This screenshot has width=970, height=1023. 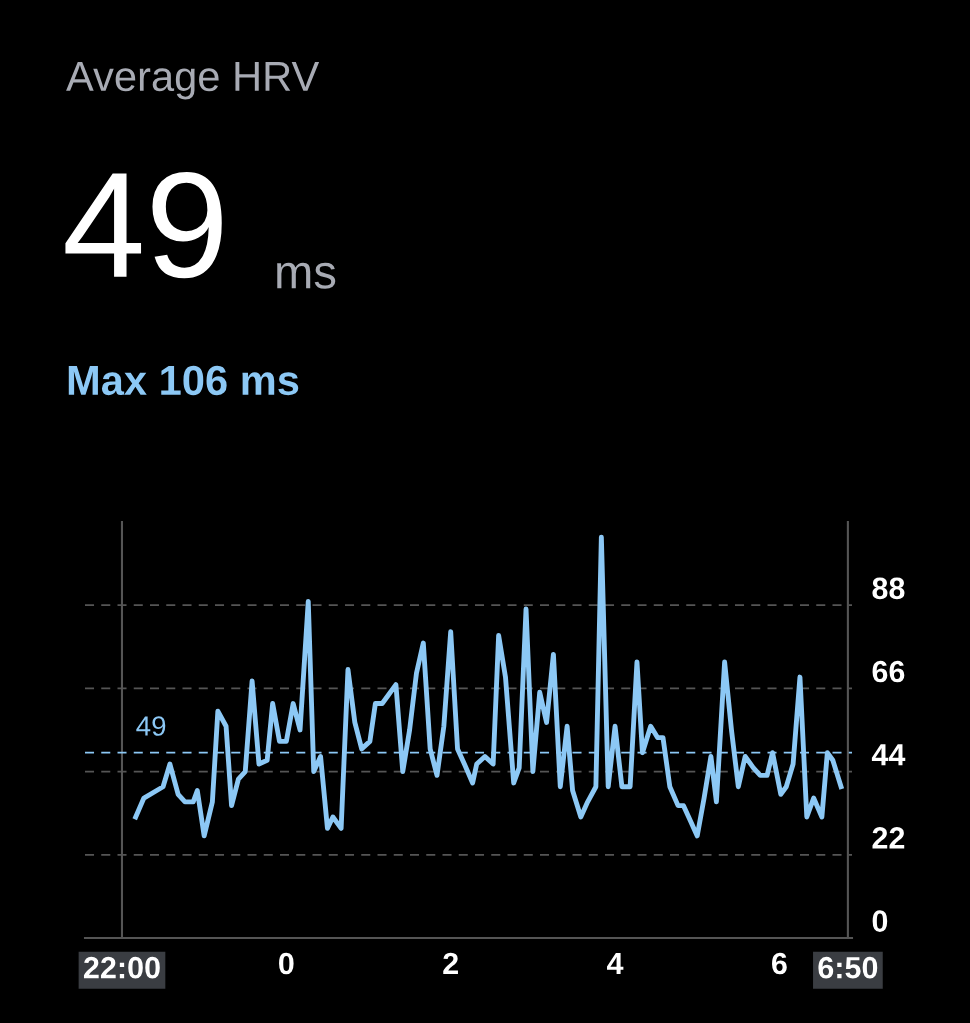 What do you see at coordinates (151, 726) in the screenshot?
I see `ref-line-label: 49` at bounding box center [151, 726].